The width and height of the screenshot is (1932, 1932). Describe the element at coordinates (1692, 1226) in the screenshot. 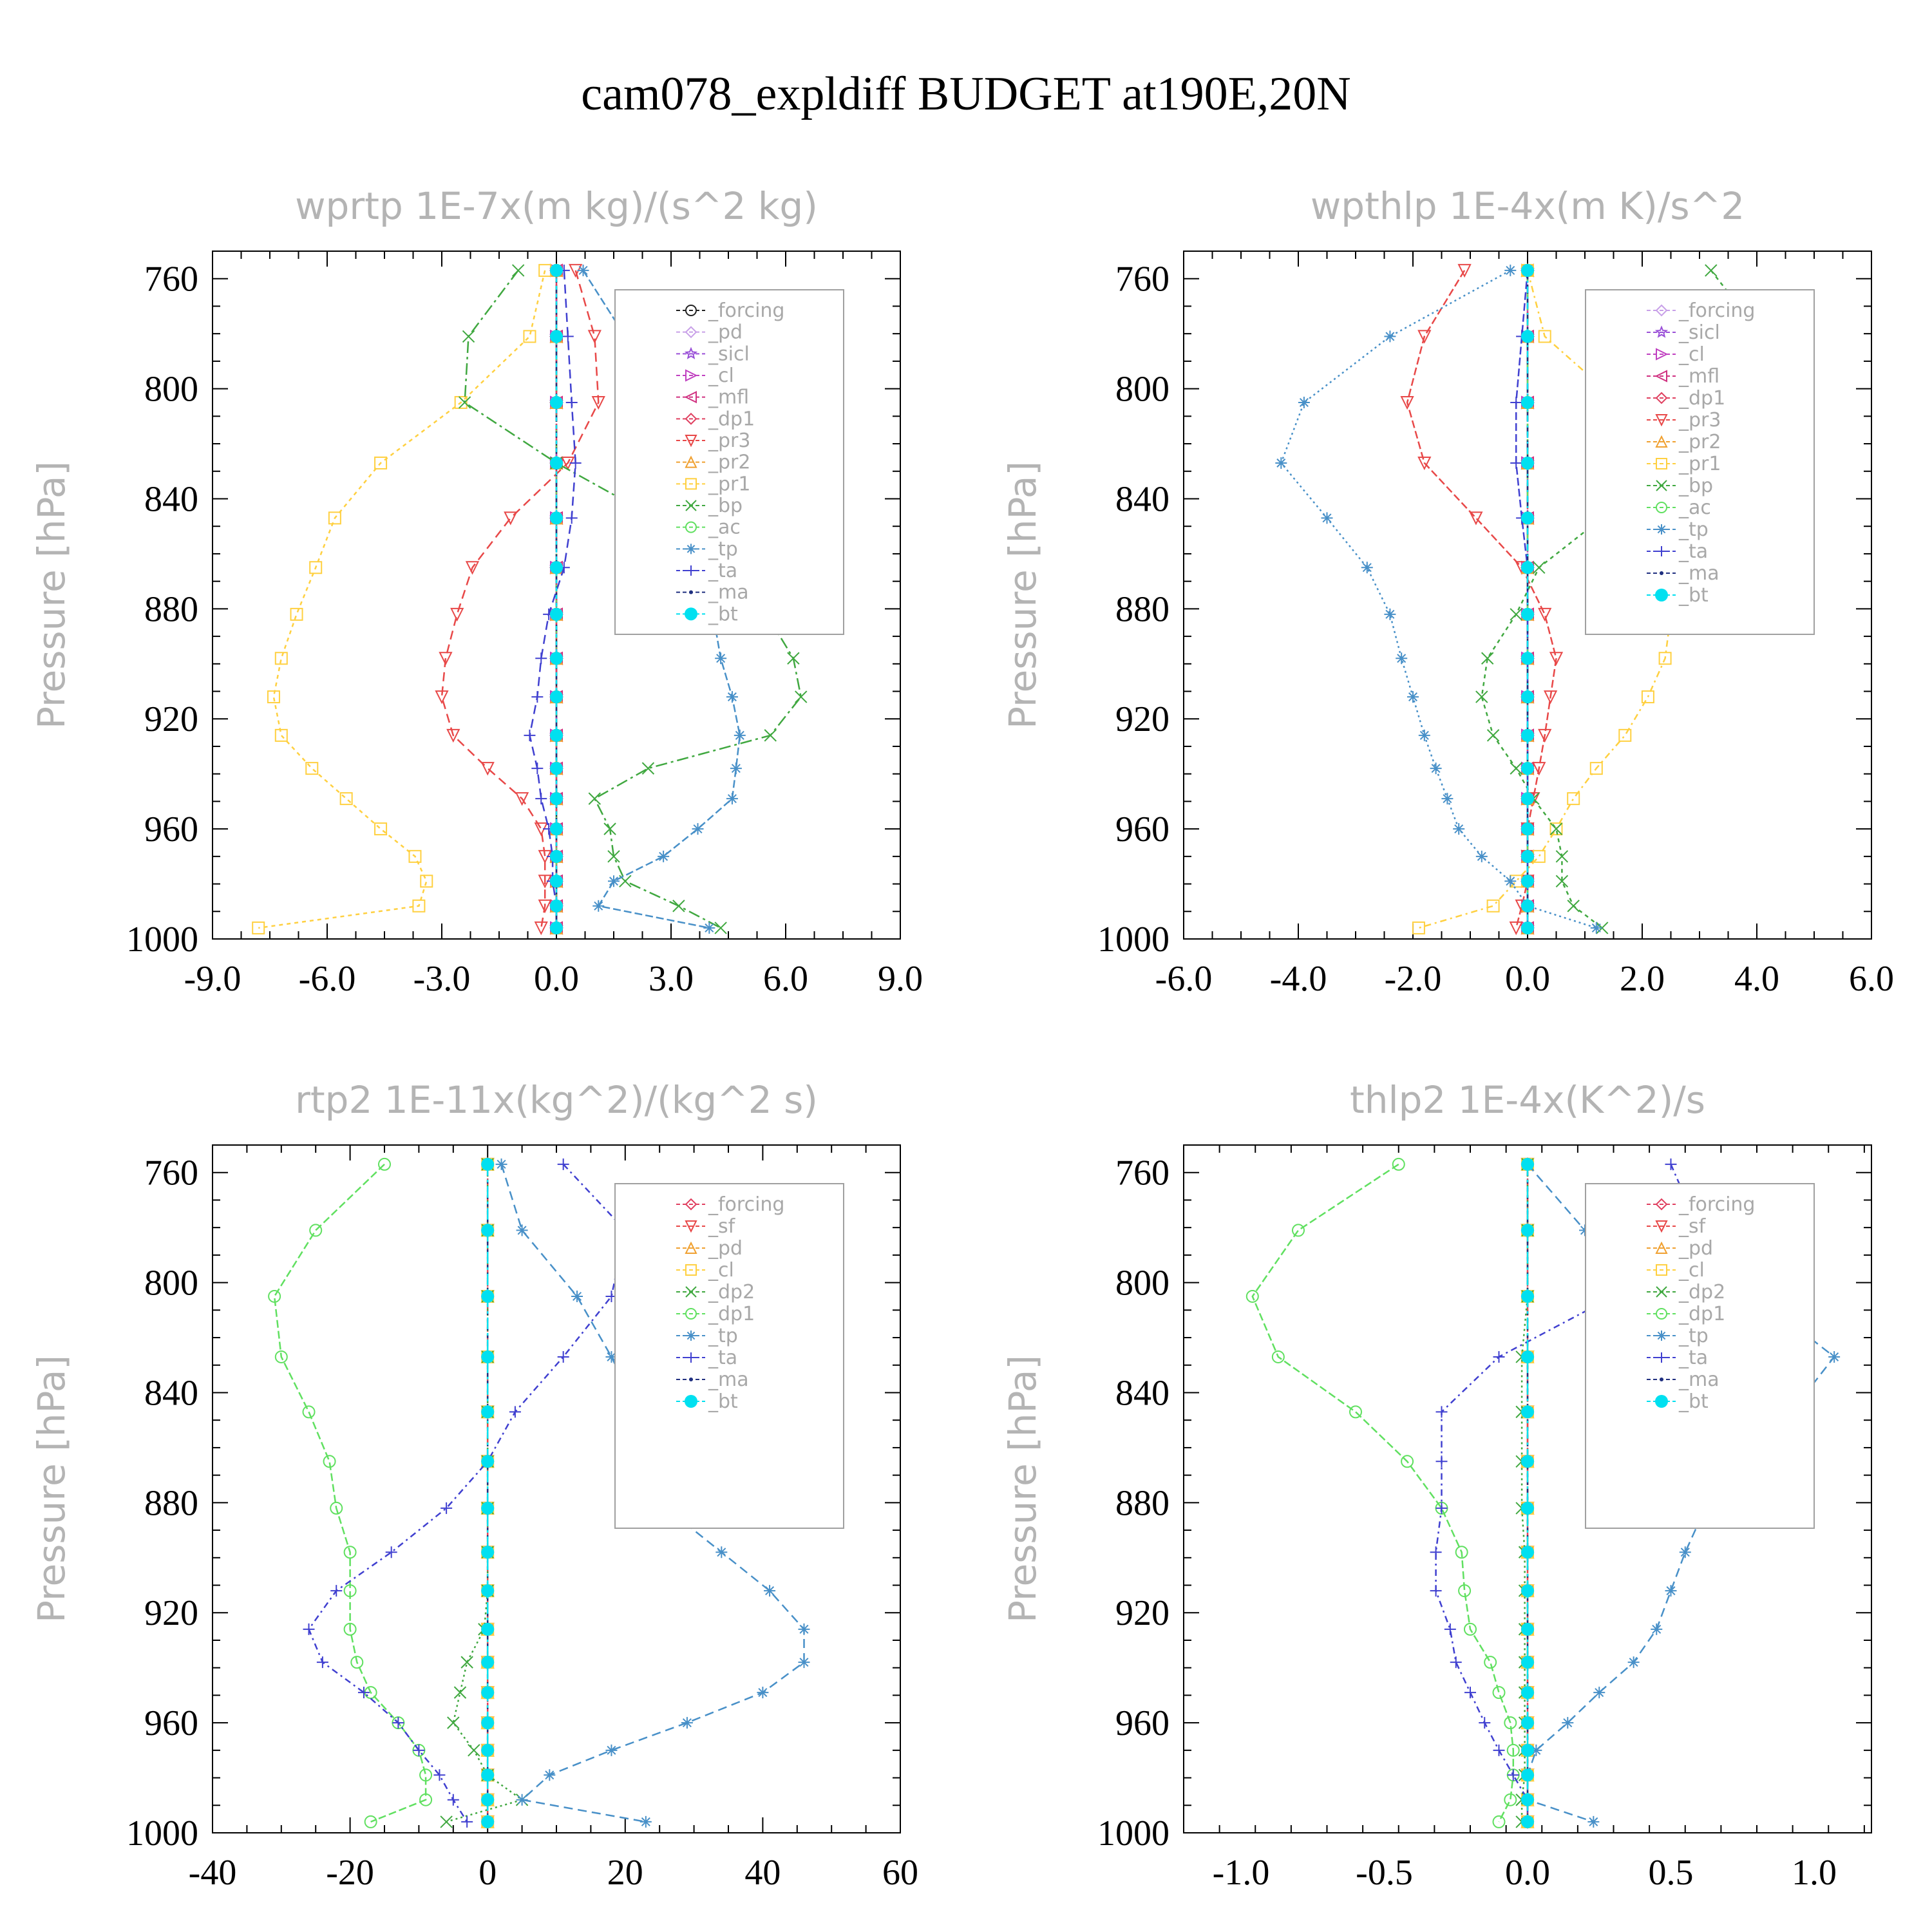

I see `legend-label: _sf` at that location.